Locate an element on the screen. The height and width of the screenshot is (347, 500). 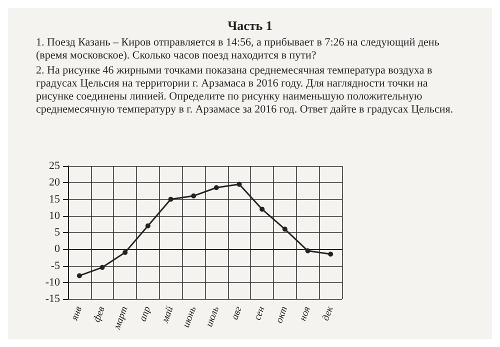
x-tick-label: ноя is located at coordinates (306, 313).